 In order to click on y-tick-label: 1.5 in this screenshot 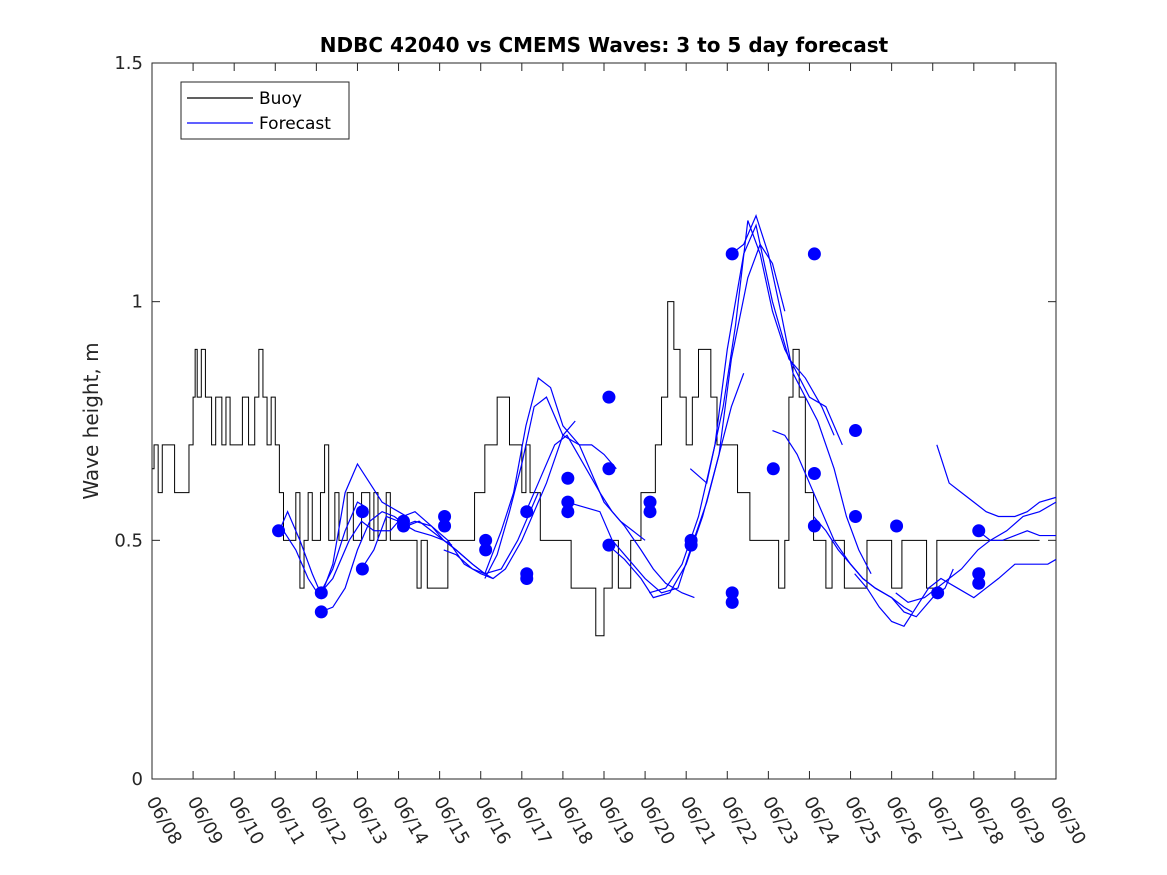, I will do `click(128, 63)`.